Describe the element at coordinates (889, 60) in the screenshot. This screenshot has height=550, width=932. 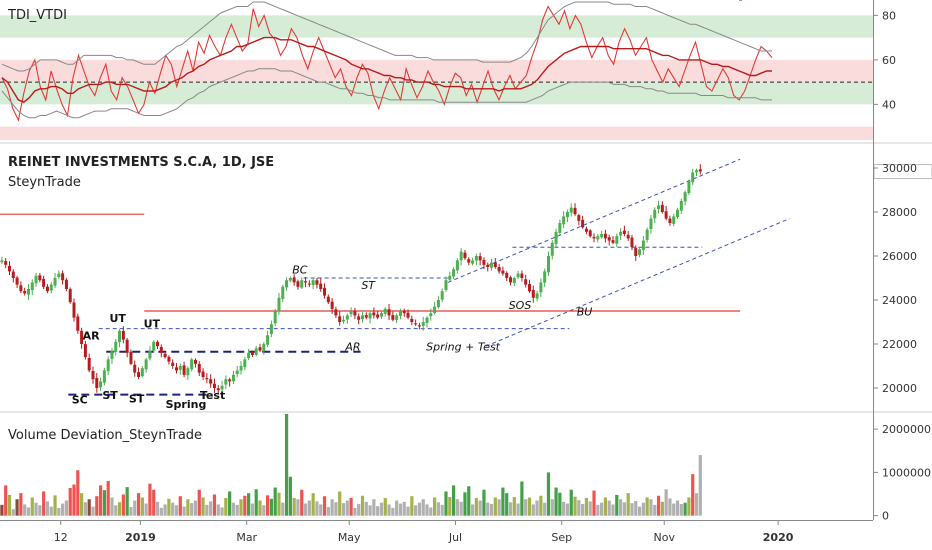
I see `y-tick-label: 60` at that location.